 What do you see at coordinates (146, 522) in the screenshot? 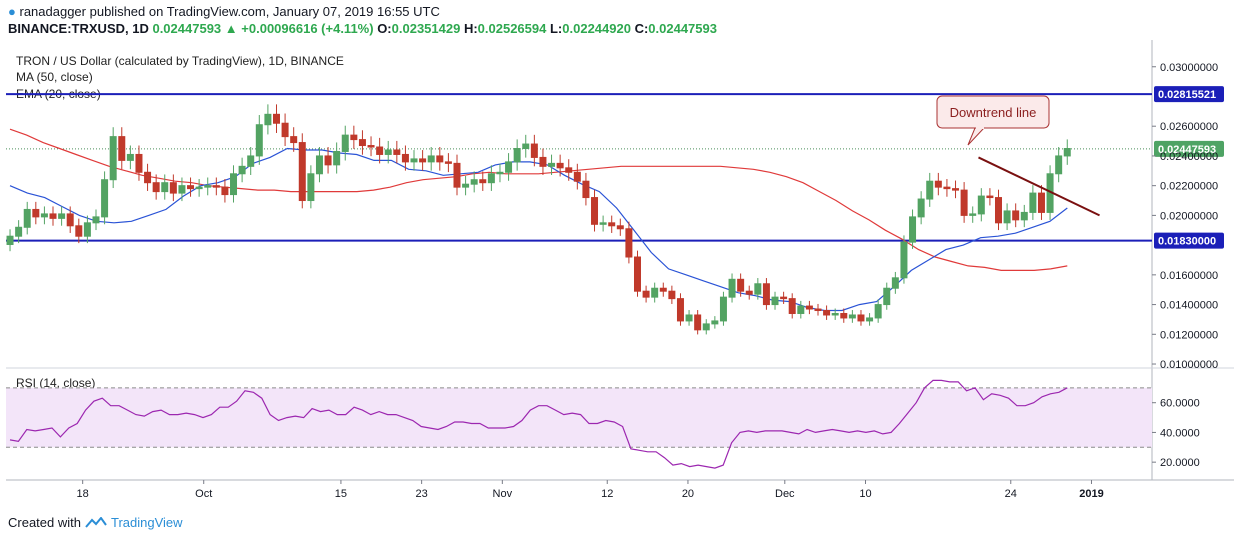
I see `tradingview-brand: TradingView` at bounding box center [146, 522].